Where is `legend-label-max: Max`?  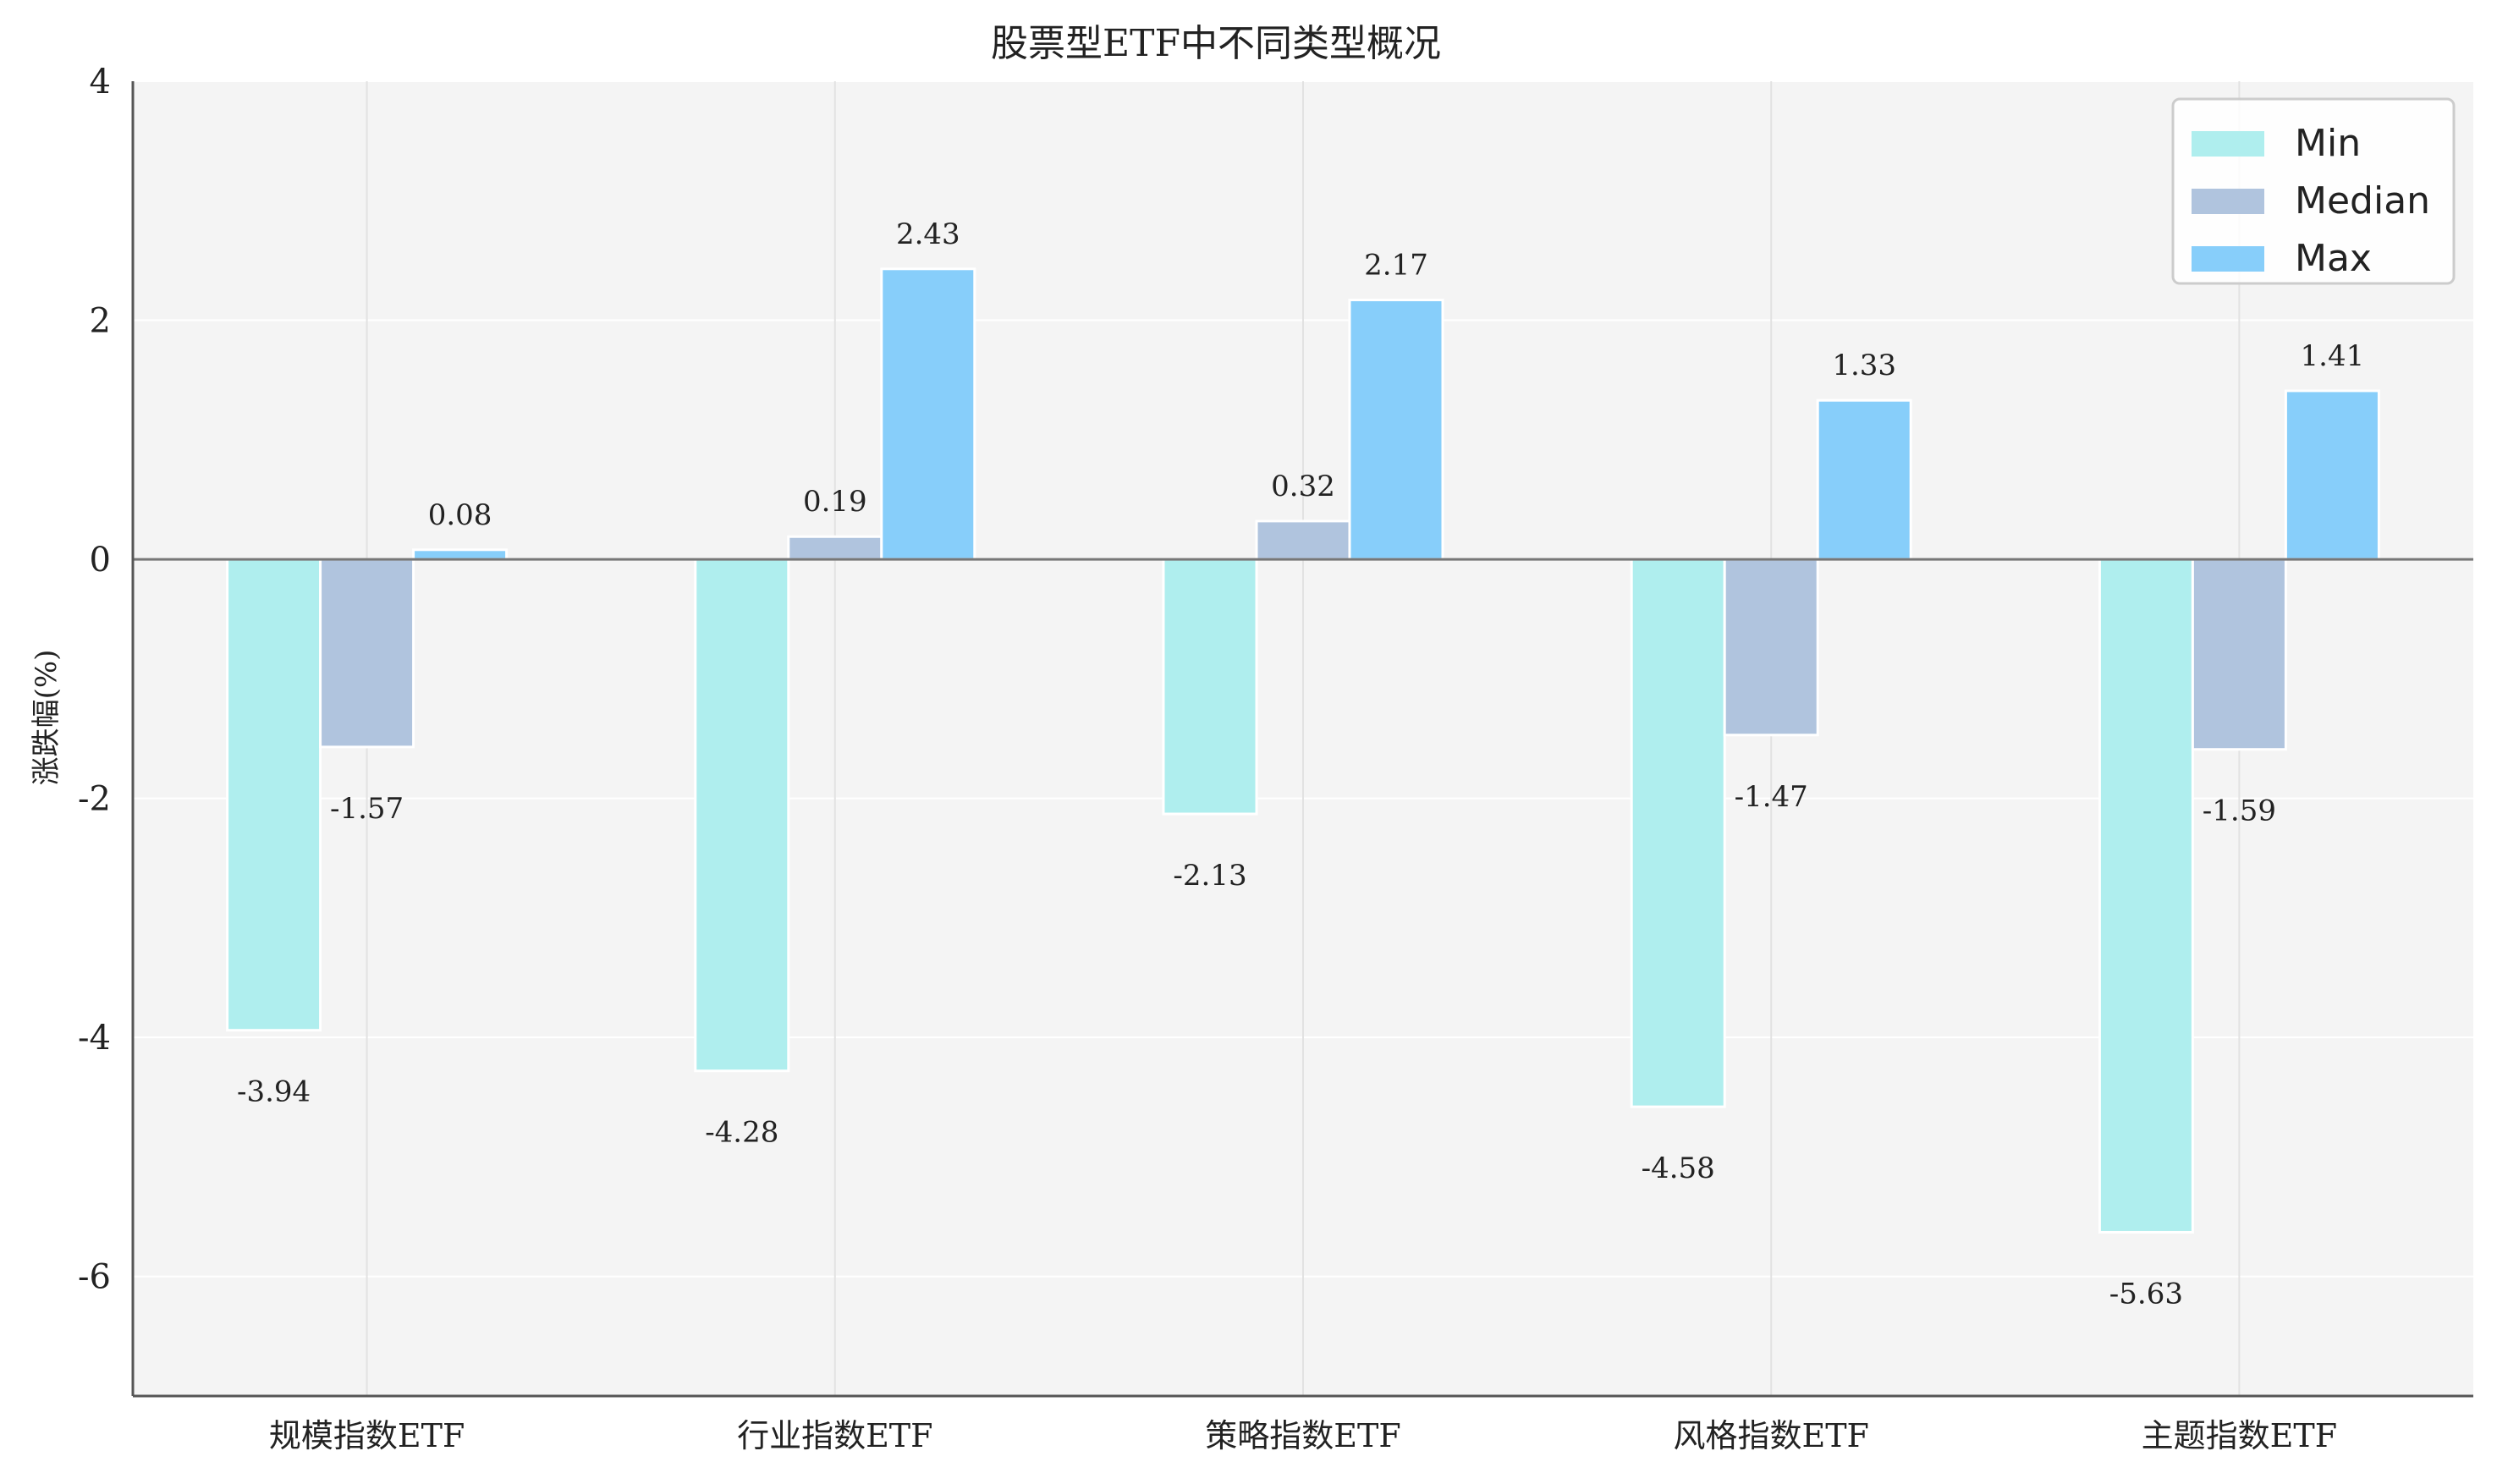 legend-label-max: Max is located at coordinates (2333, 258).